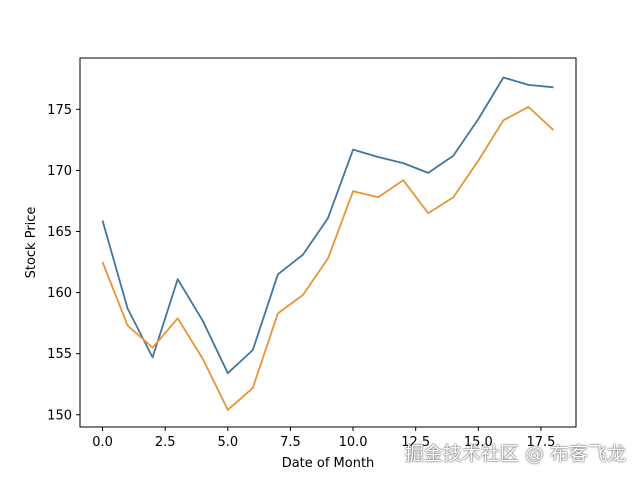 The height and width of the screenshot is (480, 640). Describe the element at coordinates (515, 454) in the screenshot. I see `watermark-text: 掘金技术社区 @ 布客飞龙` at that location.